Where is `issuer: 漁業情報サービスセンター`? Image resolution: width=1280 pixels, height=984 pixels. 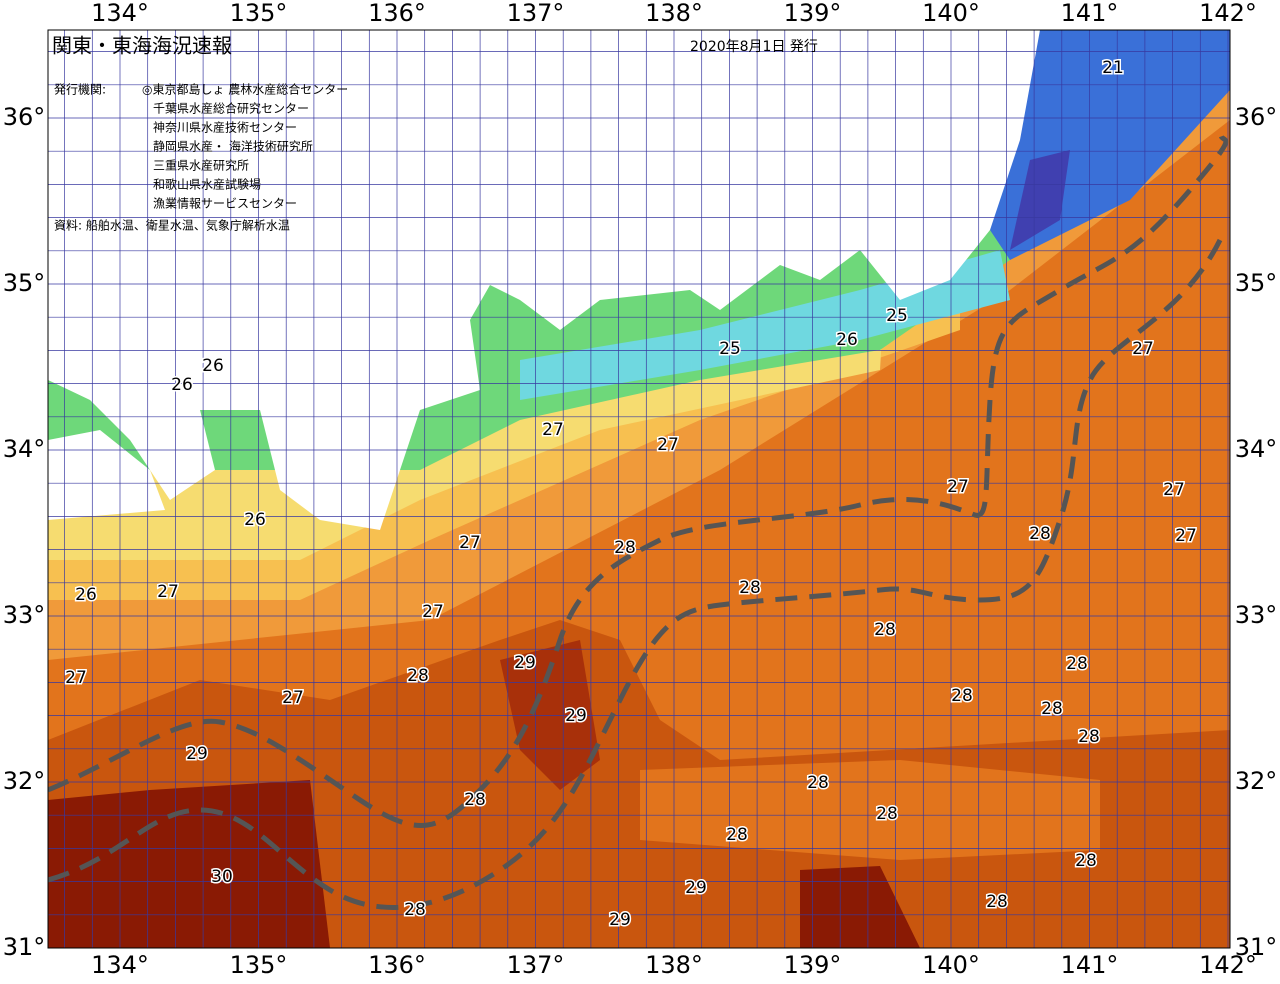
issuer: 漁業情報サービスセンター is located at coordinates (225, 204).